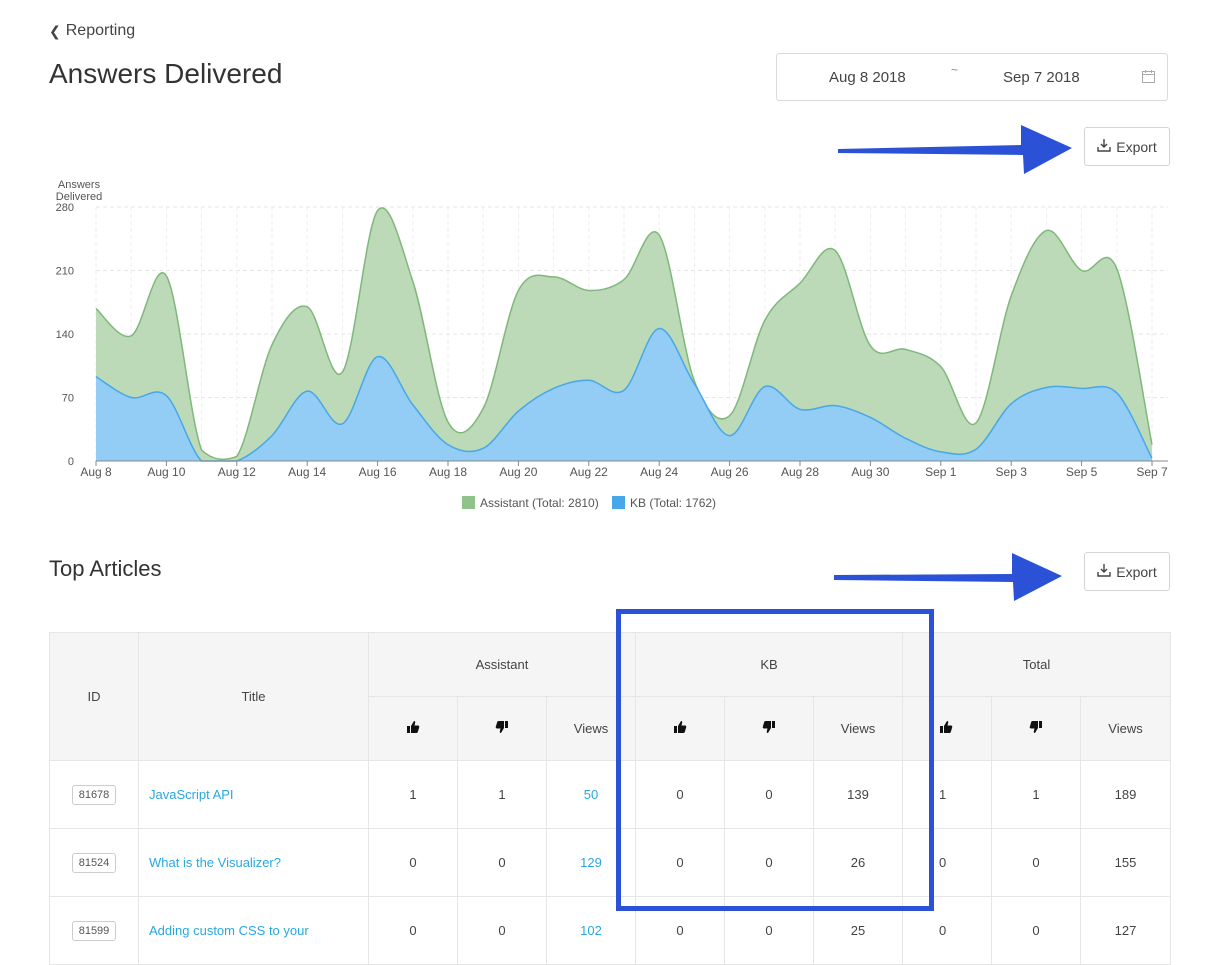 Image resolution: width=1223 pixels, height=965 pixels. What do you see at coordinates (591, 930) in the screenshot?
I see `assistant-views-link: 102` at bounding box center [591, 930].